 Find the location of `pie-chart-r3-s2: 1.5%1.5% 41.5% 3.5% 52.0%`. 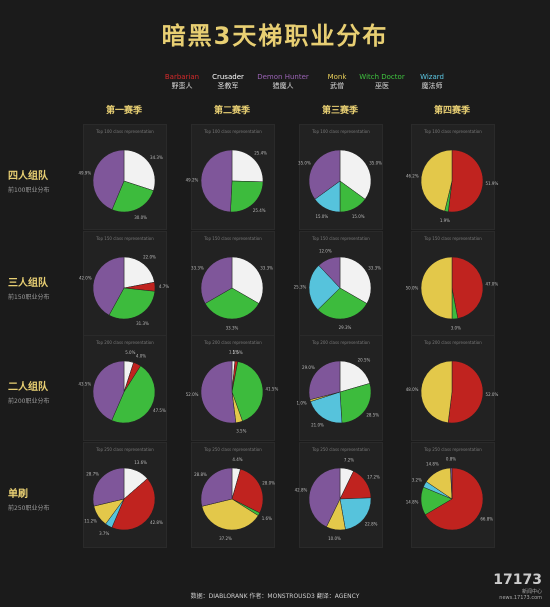

pie-chart-r3-s2: 1.5%1.5% 41.5% 3.5% 52.0% is located at coordinates (232, 392).